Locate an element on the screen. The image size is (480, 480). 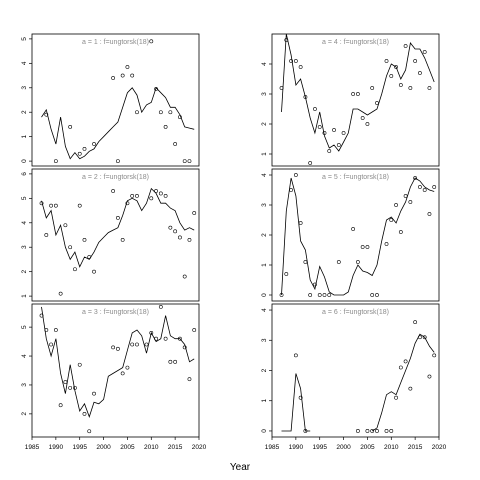
x-tick-label: 2010 is located at coordinates (151, 447).